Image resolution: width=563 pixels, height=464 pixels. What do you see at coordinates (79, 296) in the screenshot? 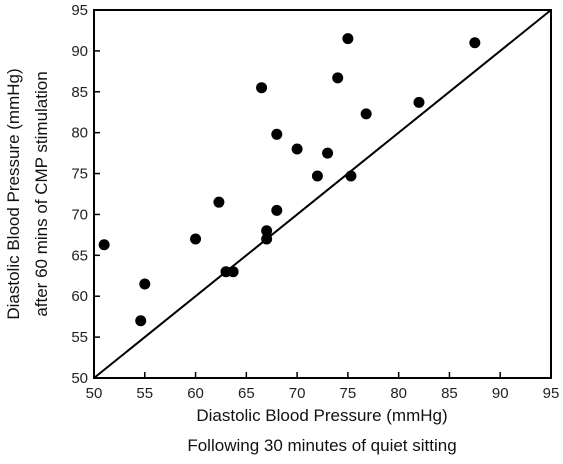
I see `y-tick-label: 60` at bounding box center [79, 296].